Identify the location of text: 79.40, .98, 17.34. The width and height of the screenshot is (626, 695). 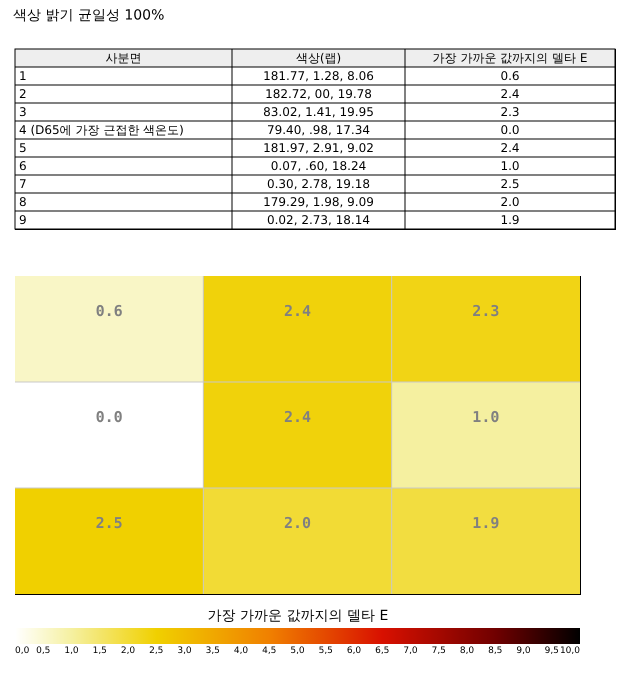
(318, 130).